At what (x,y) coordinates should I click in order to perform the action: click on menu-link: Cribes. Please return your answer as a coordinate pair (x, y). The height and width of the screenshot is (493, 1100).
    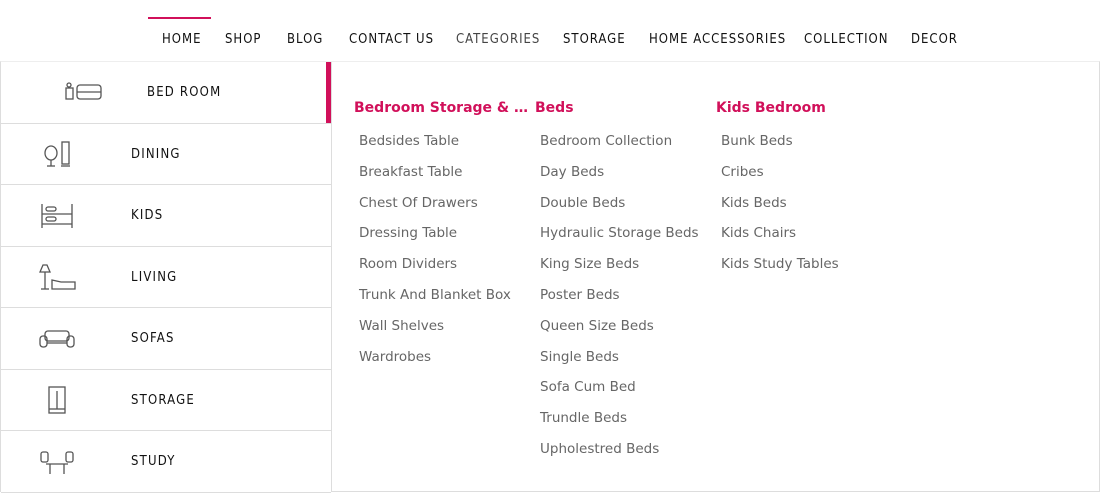
    Looking at the image, I should click on (742, 171).